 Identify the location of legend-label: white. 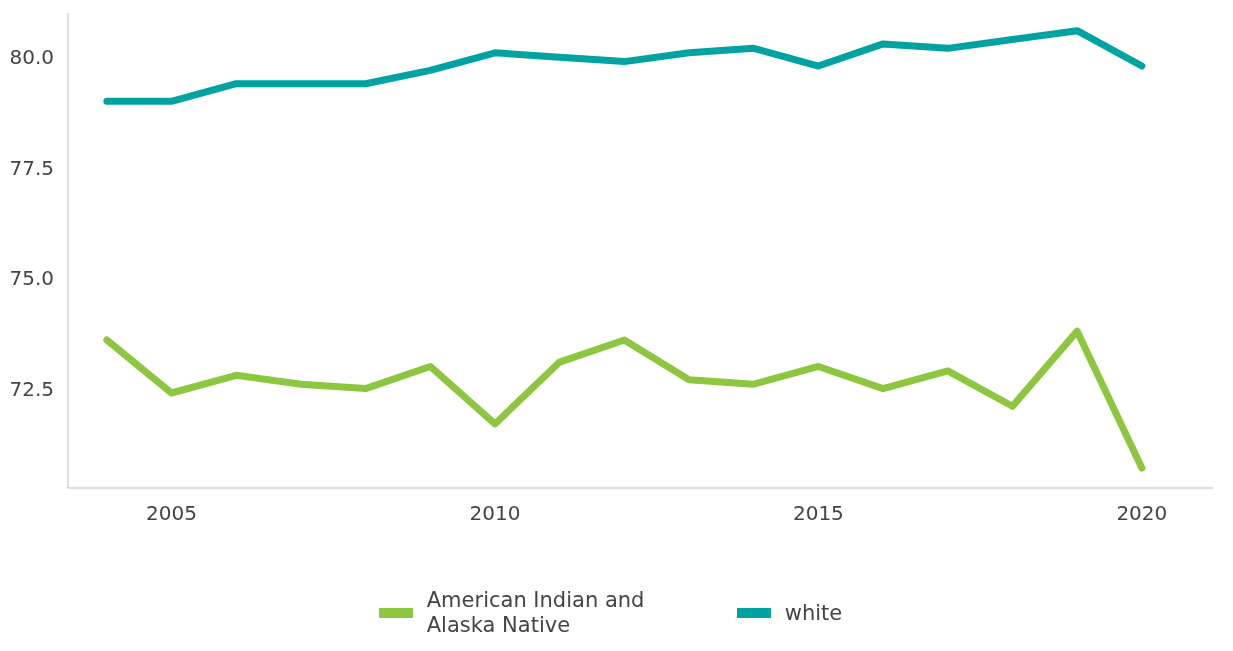
(813, 613).